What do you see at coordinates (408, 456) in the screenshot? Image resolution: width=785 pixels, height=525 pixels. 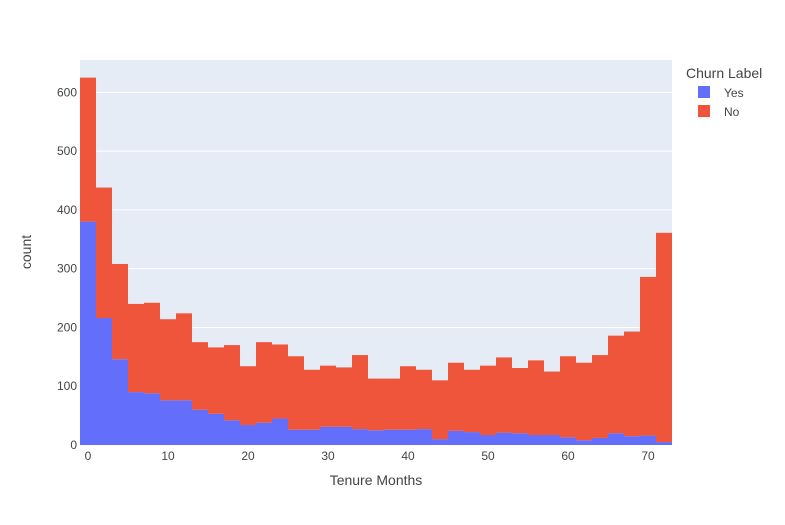 I see `x-tick-label: 40` at bounding box center [408, 456].